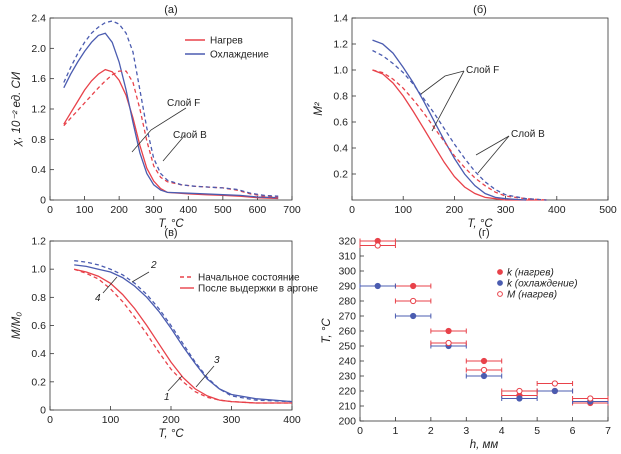 The height and width of the screenshot is (454, 621). I want to click on y-tick-label: 0.8, so click(38, 140).